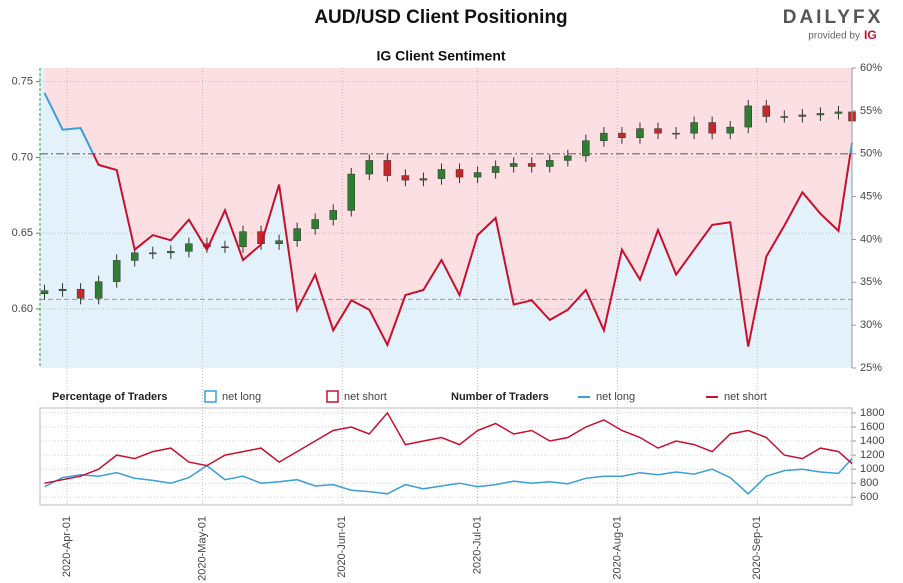 This screenshot has height=583, width=903. Describe the element at coordinates (833, 17) in the screenshot. I see `brand: DAILYFX` at that location.